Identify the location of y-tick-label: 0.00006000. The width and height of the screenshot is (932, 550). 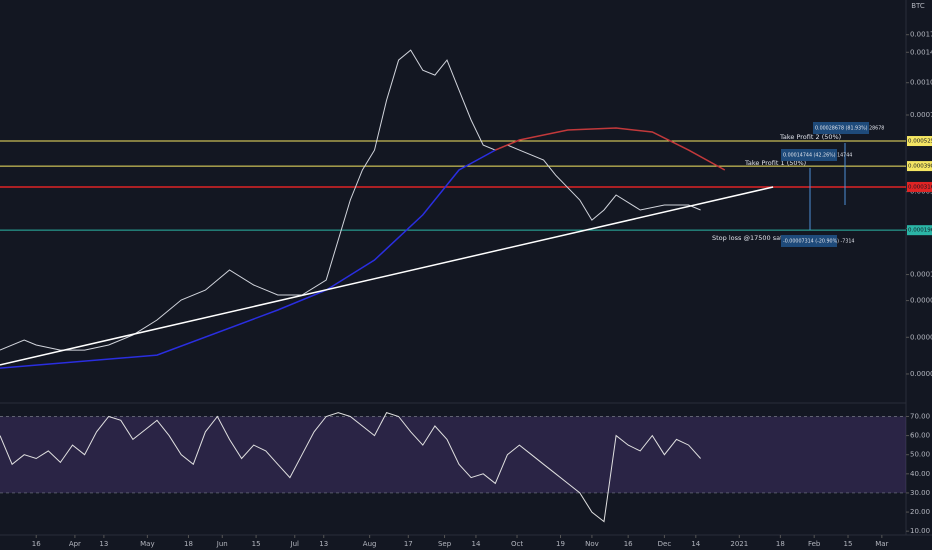
(921, 337).